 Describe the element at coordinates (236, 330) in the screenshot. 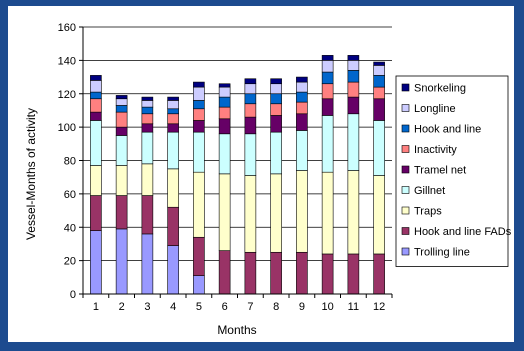

I see `x-axis-title: Months` at that location.